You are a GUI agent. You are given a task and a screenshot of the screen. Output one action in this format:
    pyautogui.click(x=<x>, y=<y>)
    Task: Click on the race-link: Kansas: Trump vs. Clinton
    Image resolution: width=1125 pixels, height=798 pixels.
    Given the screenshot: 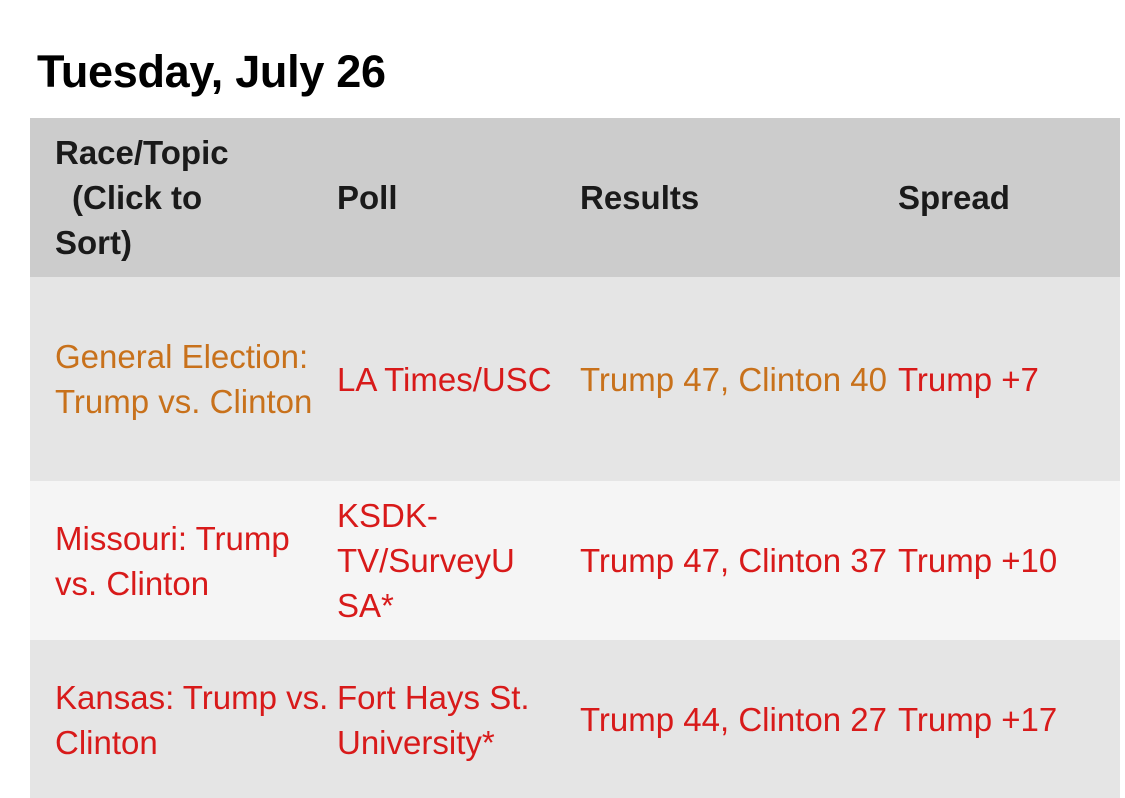 What is the action you would take?
    pyautogui.click(x=183, y=719)
    